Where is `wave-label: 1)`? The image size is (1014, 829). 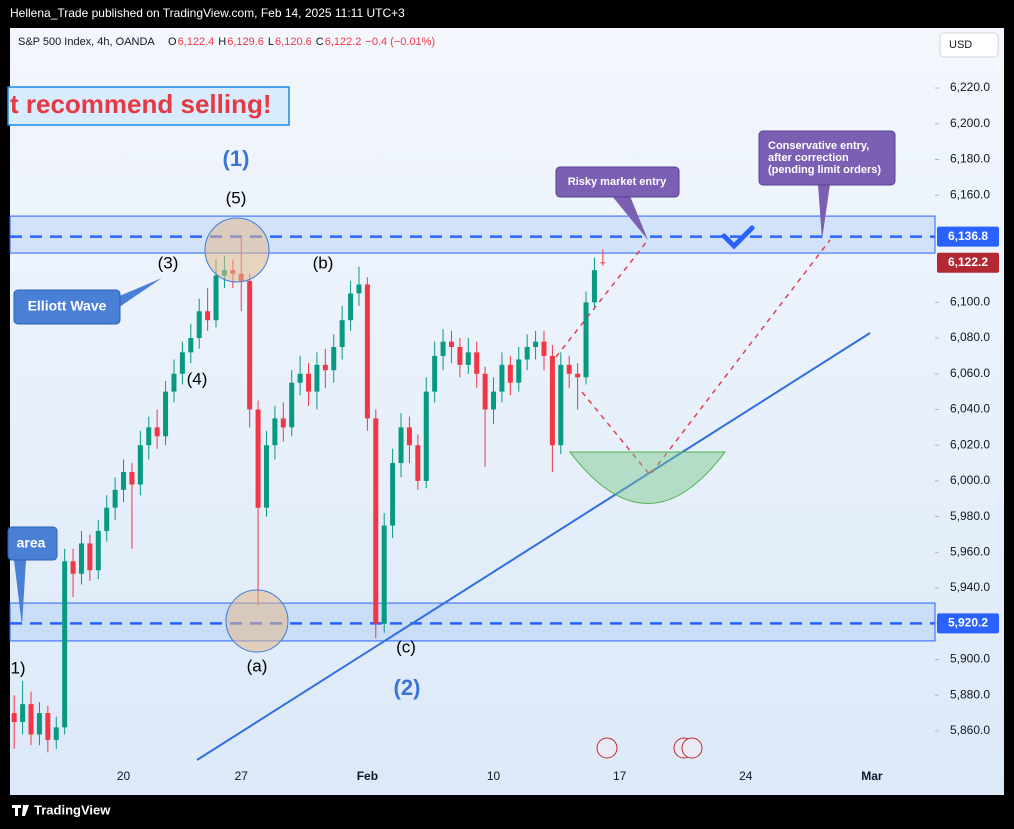 wave-label: 1) is located at coordinates (17, 667).